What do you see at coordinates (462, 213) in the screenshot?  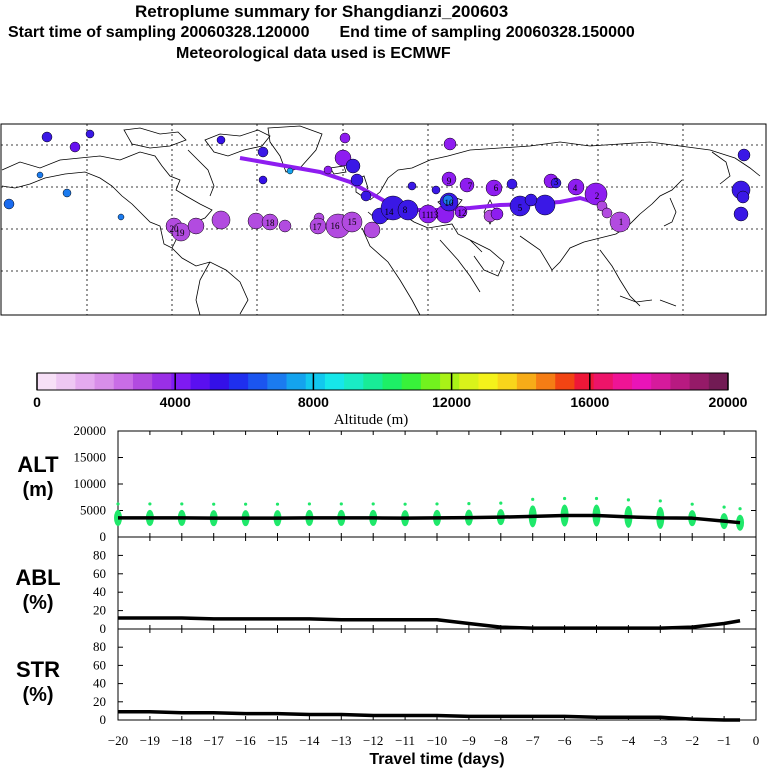 I see `plume-number-label: 12` at bounding box center [462, 213].